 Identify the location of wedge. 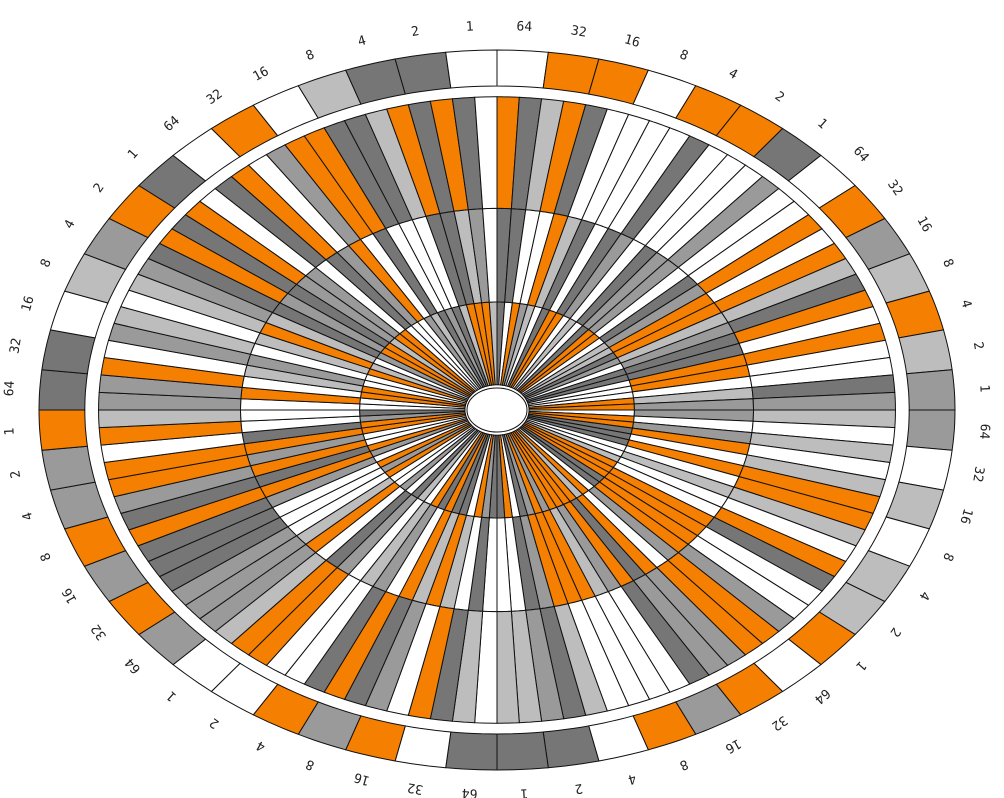
(486, 153).